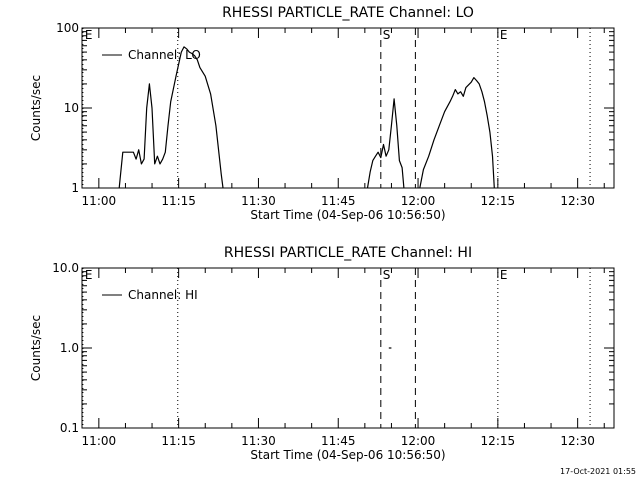  I want to click on panel-2-x-axis-label: Start Time (04-Sep-06 10:56:50), so click(347, 455).